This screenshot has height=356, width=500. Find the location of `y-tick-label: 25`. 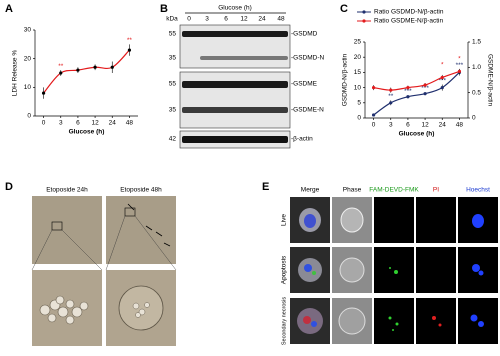

y-tick-label: 25 is located at coordinates (358, 42).